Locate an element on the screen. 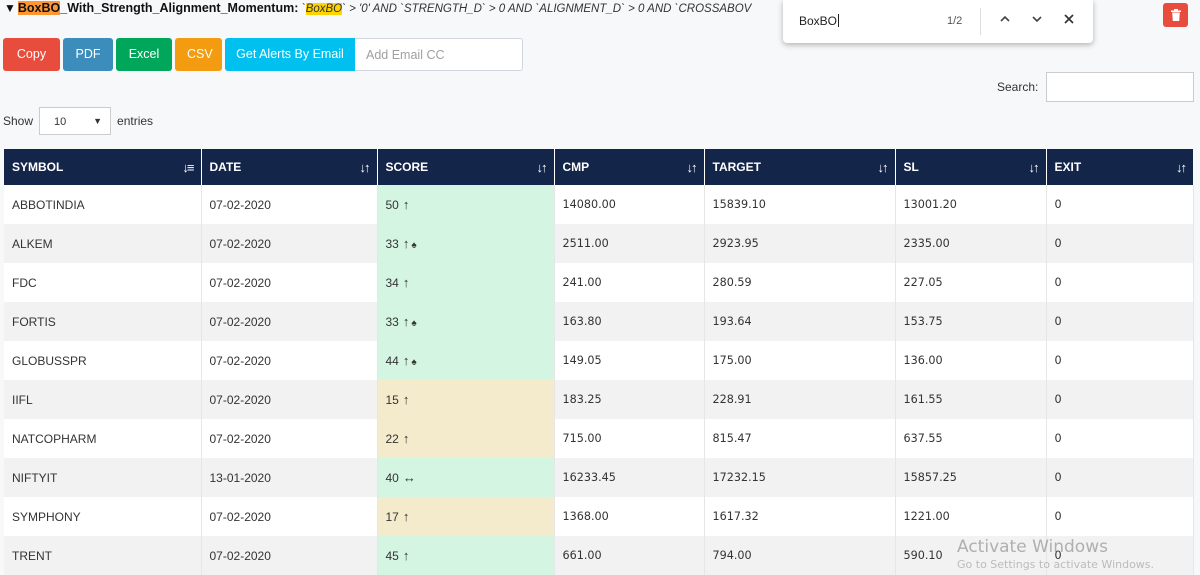  cell-sl: 2335.00 is located at coordinates (971, 243).